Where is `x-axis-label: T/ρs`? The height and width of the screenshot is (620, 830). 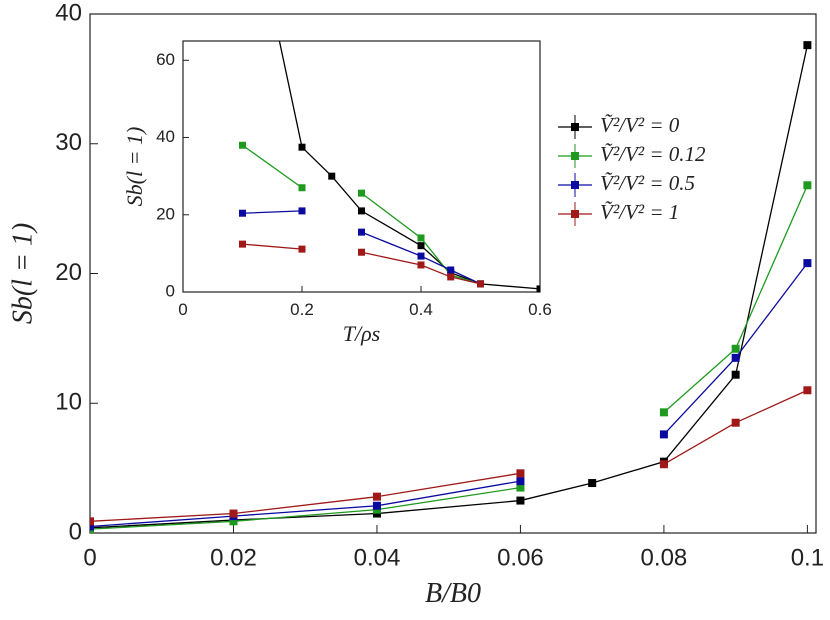
x-axis-label: T/ρs is located at coordinates (361, 333).